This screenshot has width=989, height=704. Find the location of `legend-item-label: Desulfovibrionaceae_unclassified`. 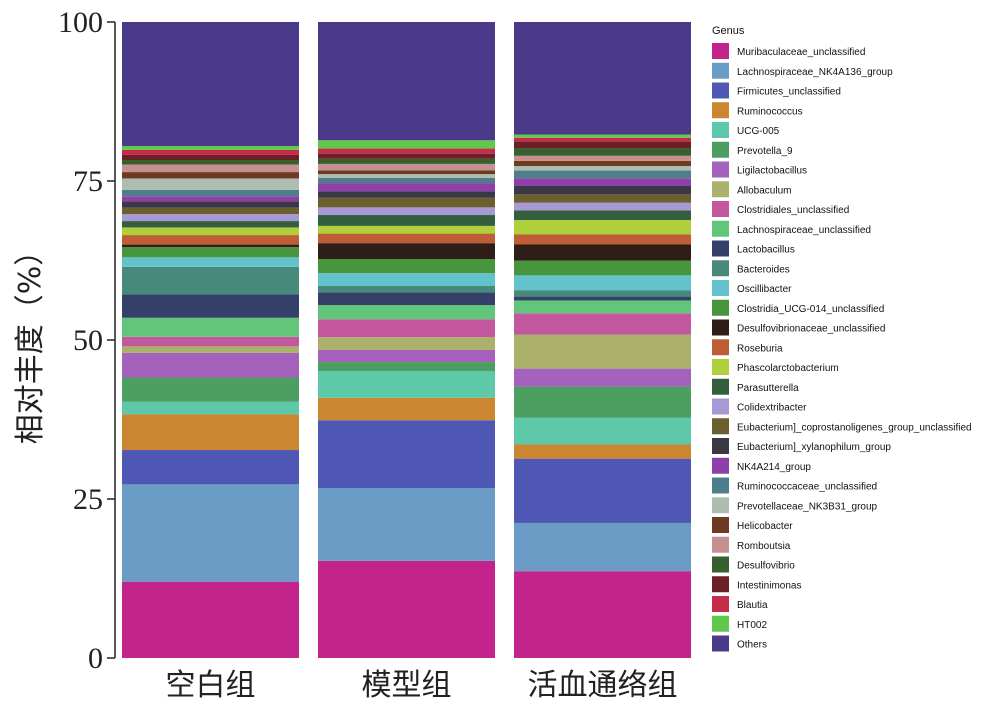

legend-item-label: Desulfovibrionaceae_unclassified is located at coordinates (811, 329).